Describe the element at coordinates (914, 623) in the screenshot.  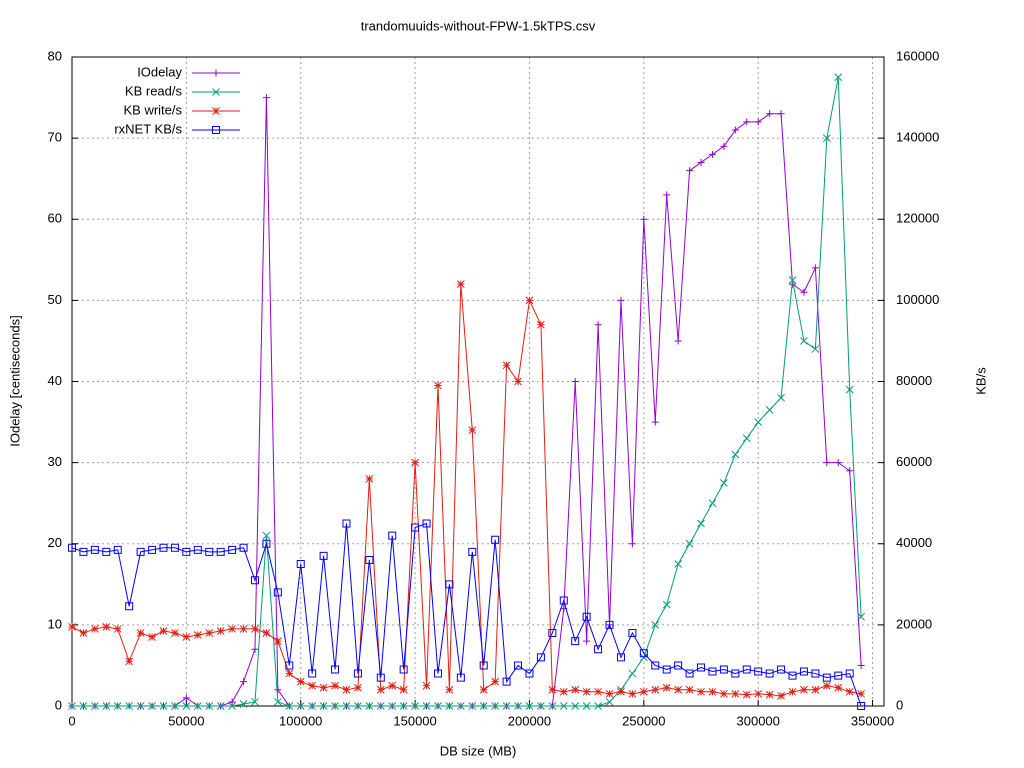
I see `y2-tick-label: 20000` at that location.